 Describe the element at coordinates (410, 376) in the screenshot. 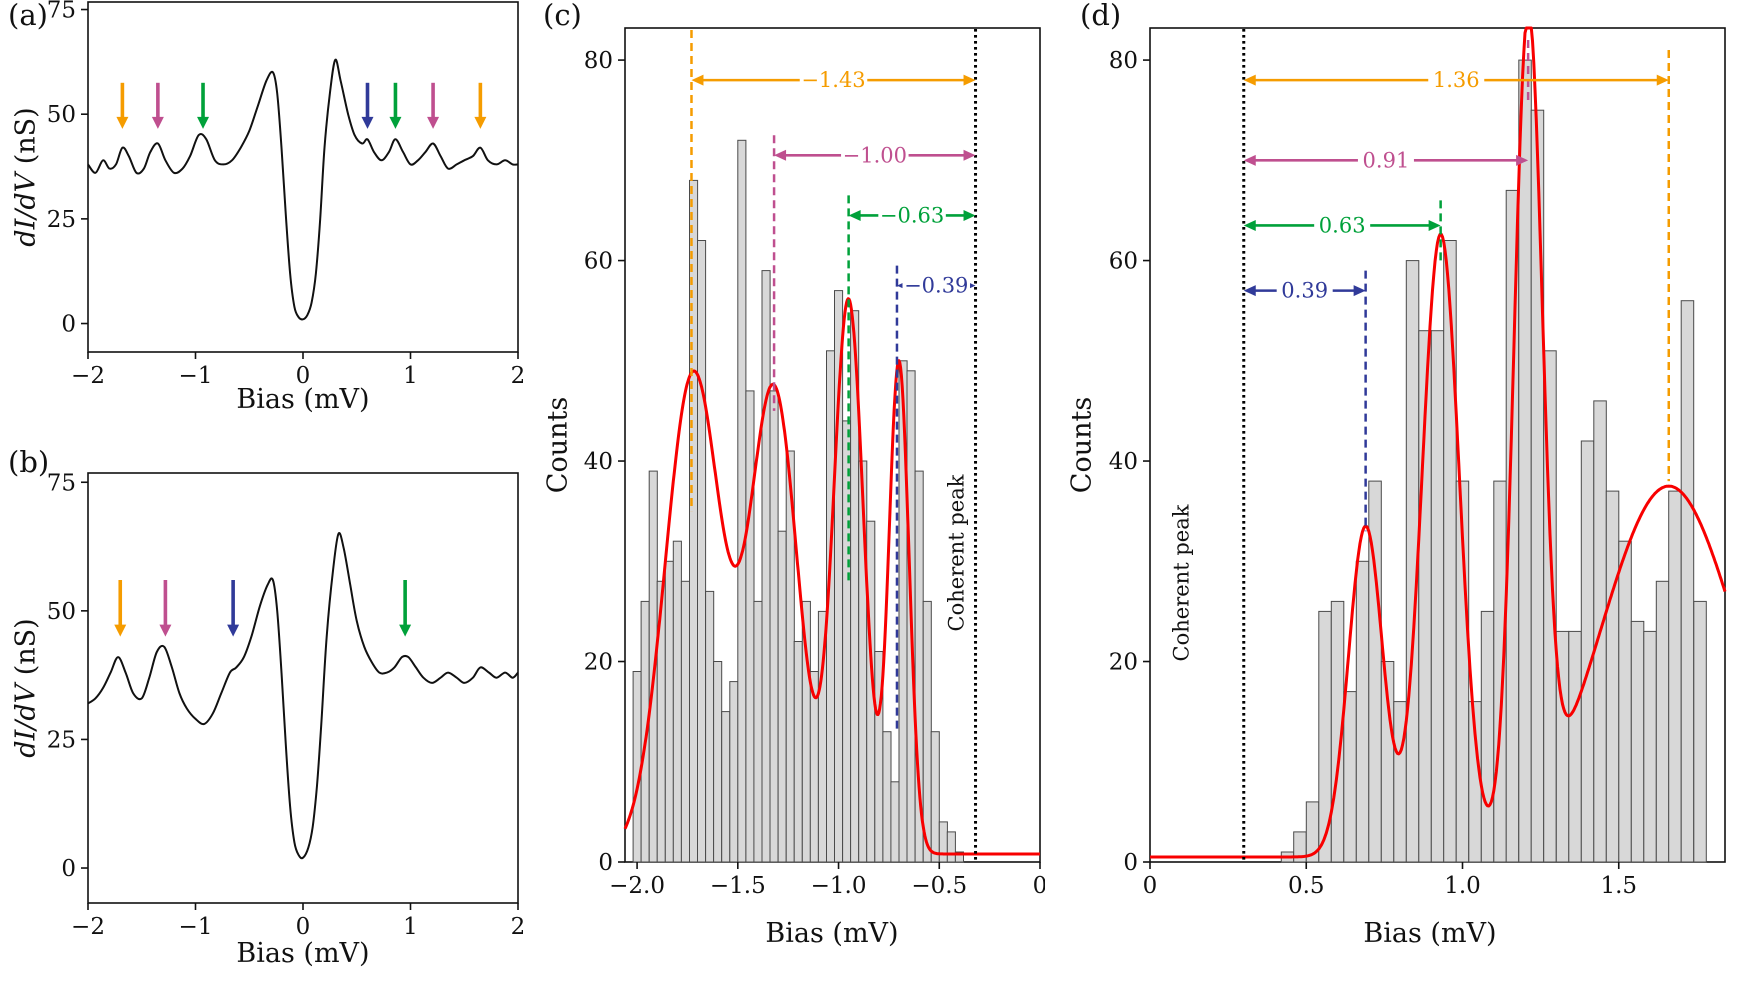

I see `x-tick-label: 1` at that location.